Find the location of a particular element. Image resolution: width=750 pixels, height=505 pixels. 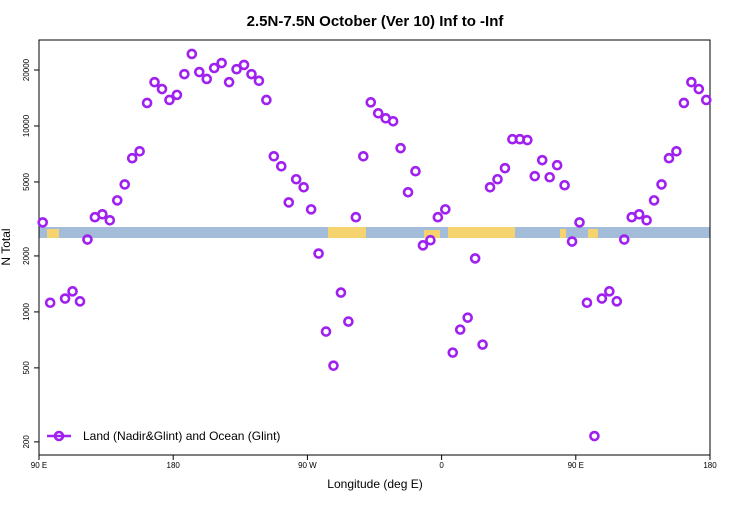

x-tick-label: 0 is located at coordinates (441, 465).